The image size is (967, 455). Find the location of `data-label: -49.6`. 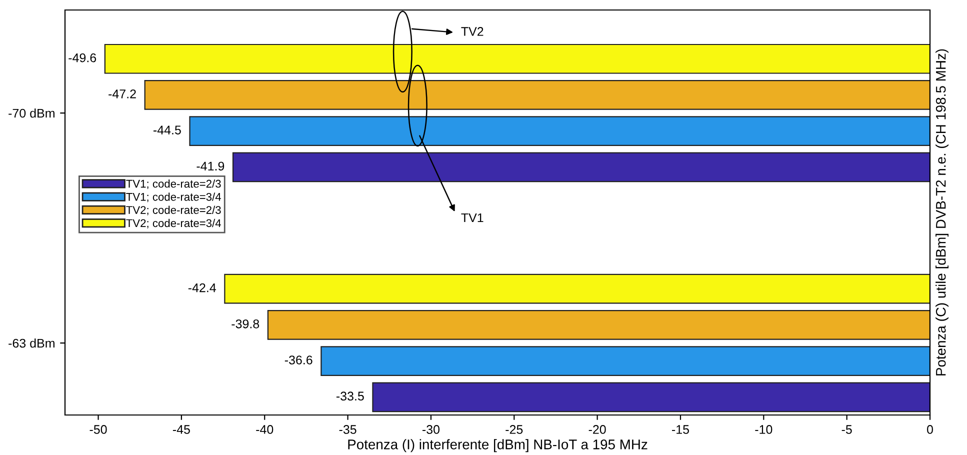

data-label: -49.6 is located at coordinates (82, 57).